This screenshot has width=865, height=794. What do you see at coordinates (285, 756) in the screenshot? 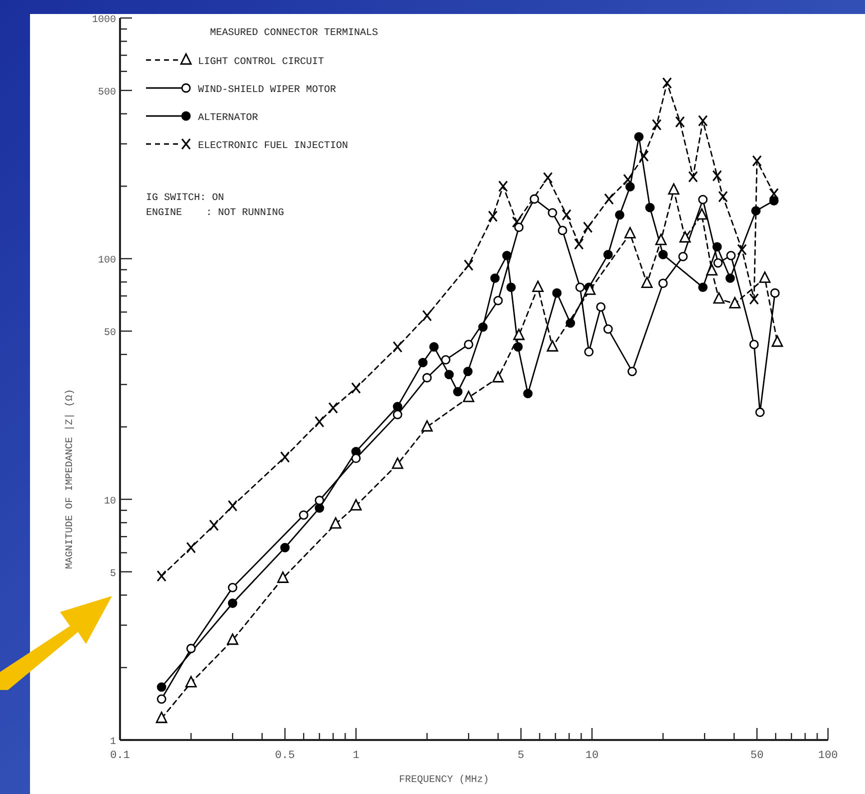
I see `x-tick-label: 0.5` at bounding box center [285, 756].